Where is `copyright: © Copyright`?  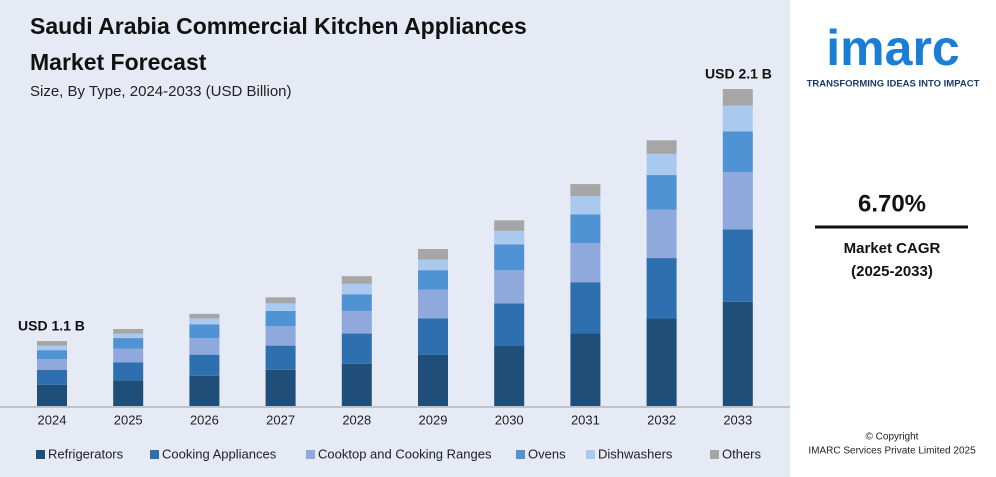
copyright: © Copyright is located at coordinates (892, 437).